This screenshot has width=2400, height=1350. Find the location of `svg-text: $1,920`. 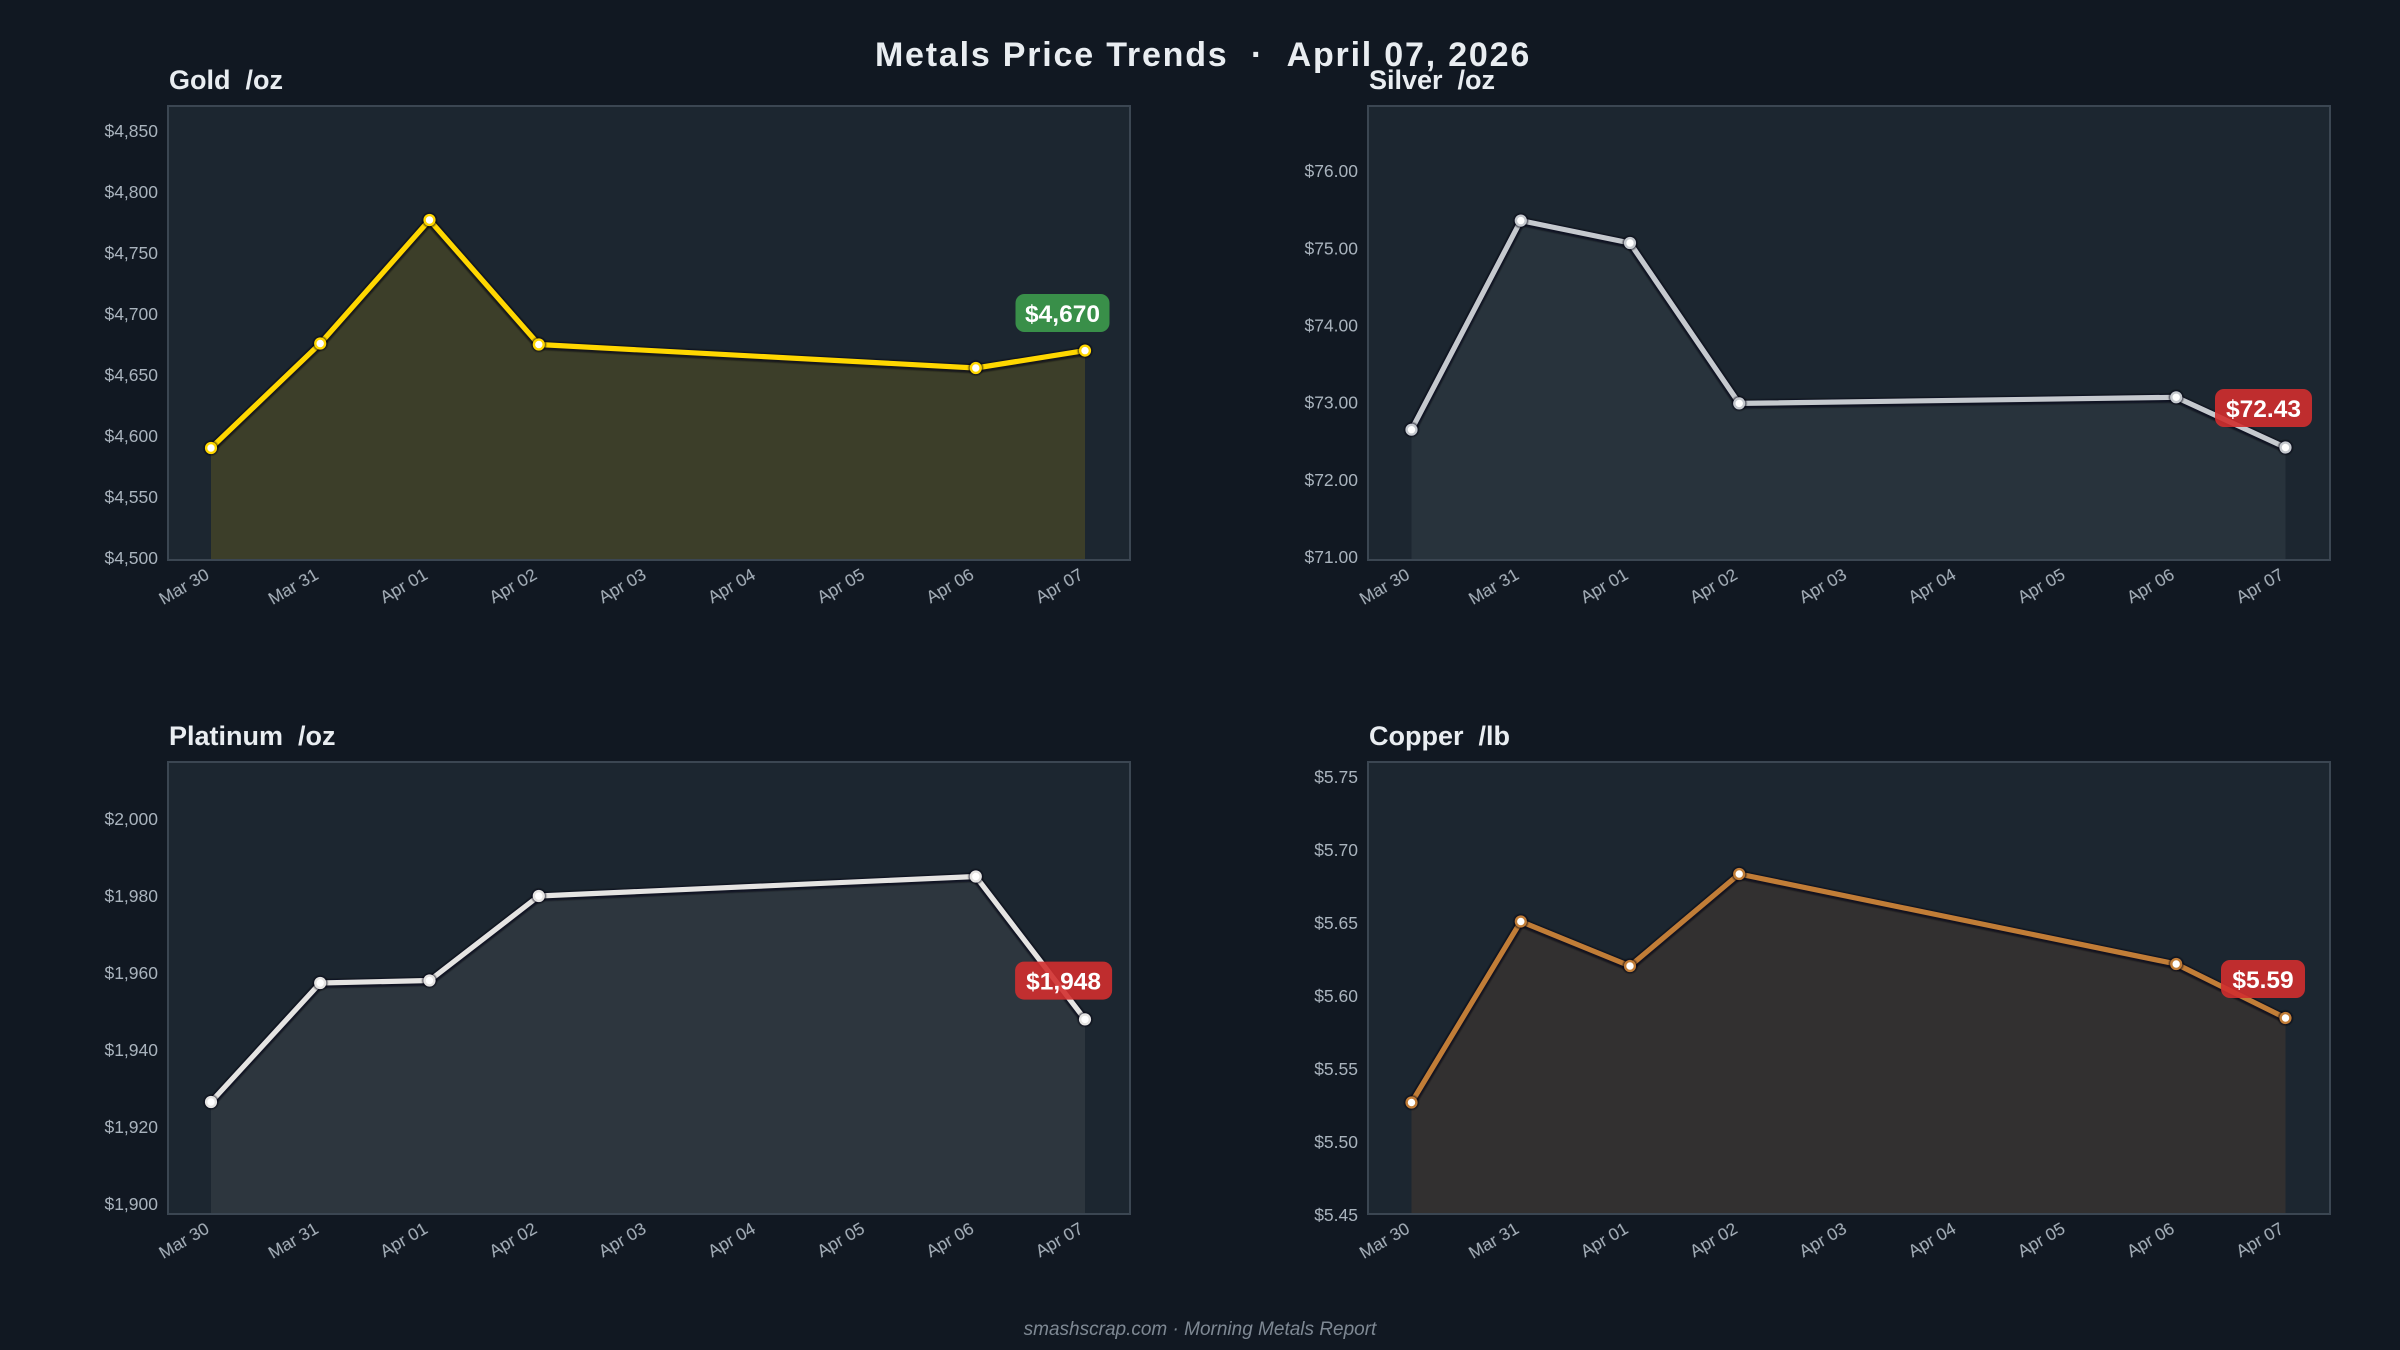

svg-text: $1,920 is located at coordinates (131, 1127).